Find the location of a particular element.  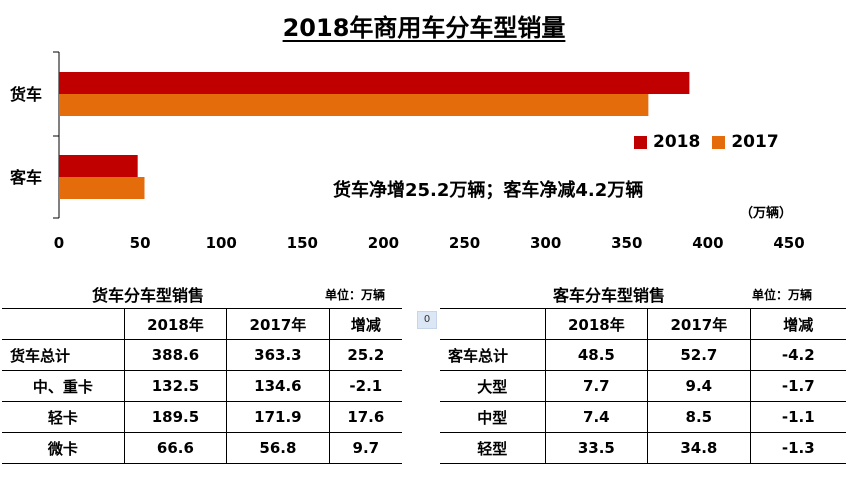

table-cell: 大型 is located at coordinates (493, 386).